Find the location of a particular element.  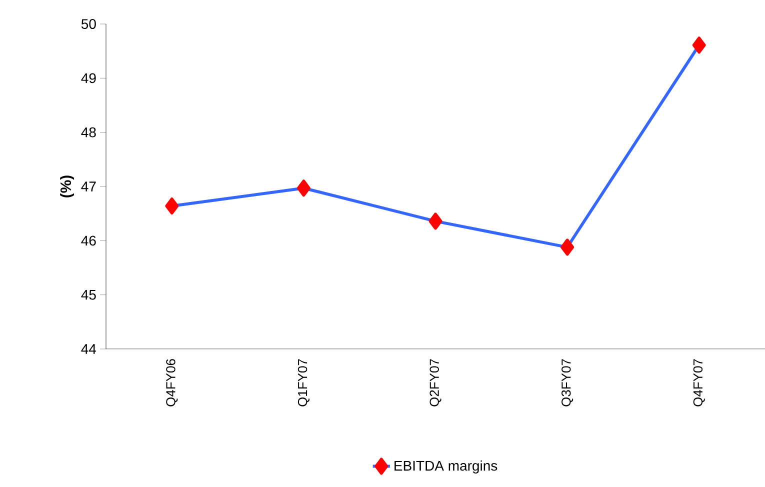

y-axis-title: (%) is located at coordinates (67, 187).